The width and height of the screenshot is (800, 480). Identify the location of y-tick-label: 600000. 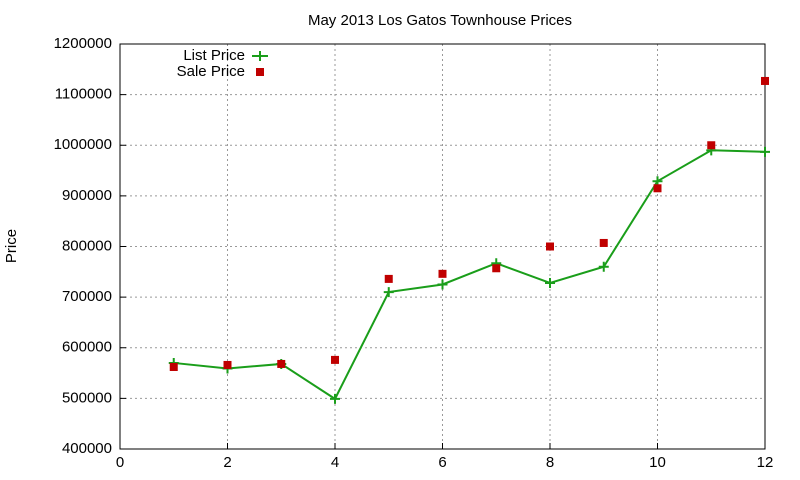
(87, 347).